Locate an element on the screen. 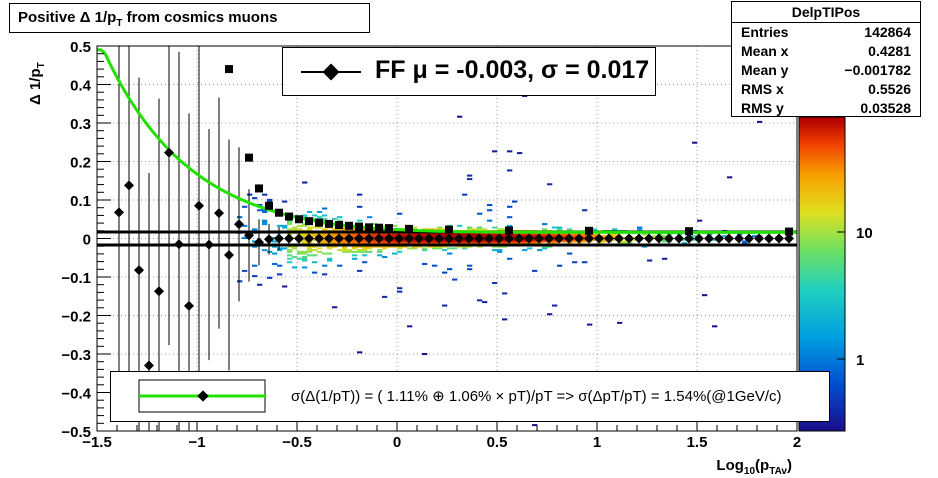 Image resolution: width=938 pixels, height=478 pixels. x-tick-label: 1 is located at coordinates (597, 442).